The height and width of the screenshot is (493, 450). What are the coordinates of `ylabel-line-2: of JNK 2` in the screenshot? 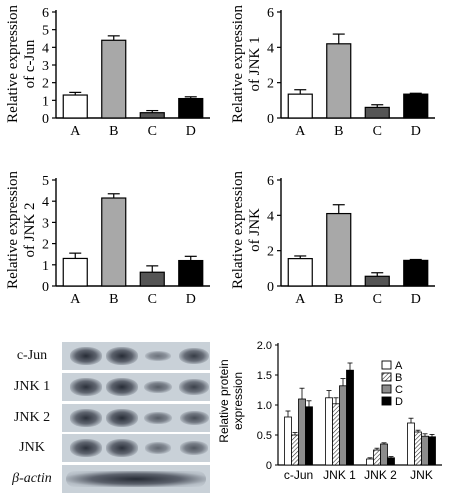 It's located at (30, 230).